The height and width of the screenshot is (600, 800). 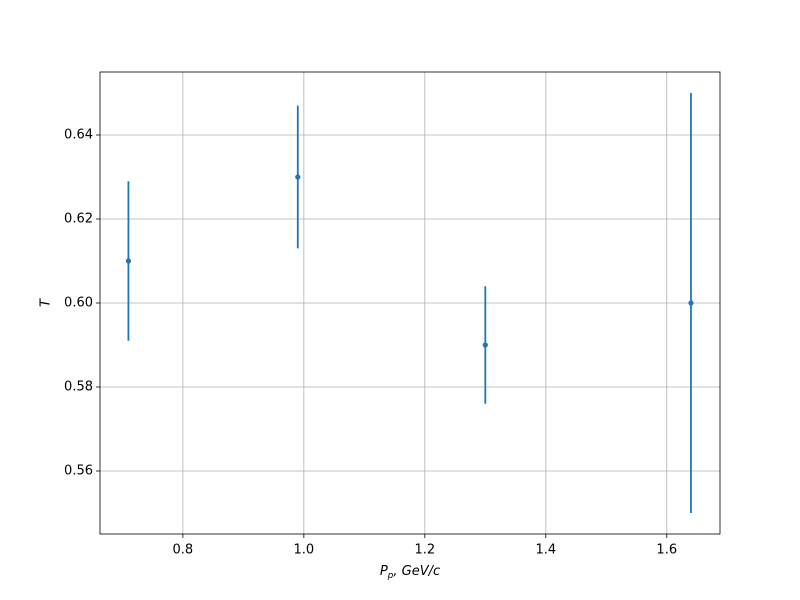 What do you see at coordinates (304, 550) in the screenshot?
I see `x-tick-label: 1.0` at bounding box center [304, 550].